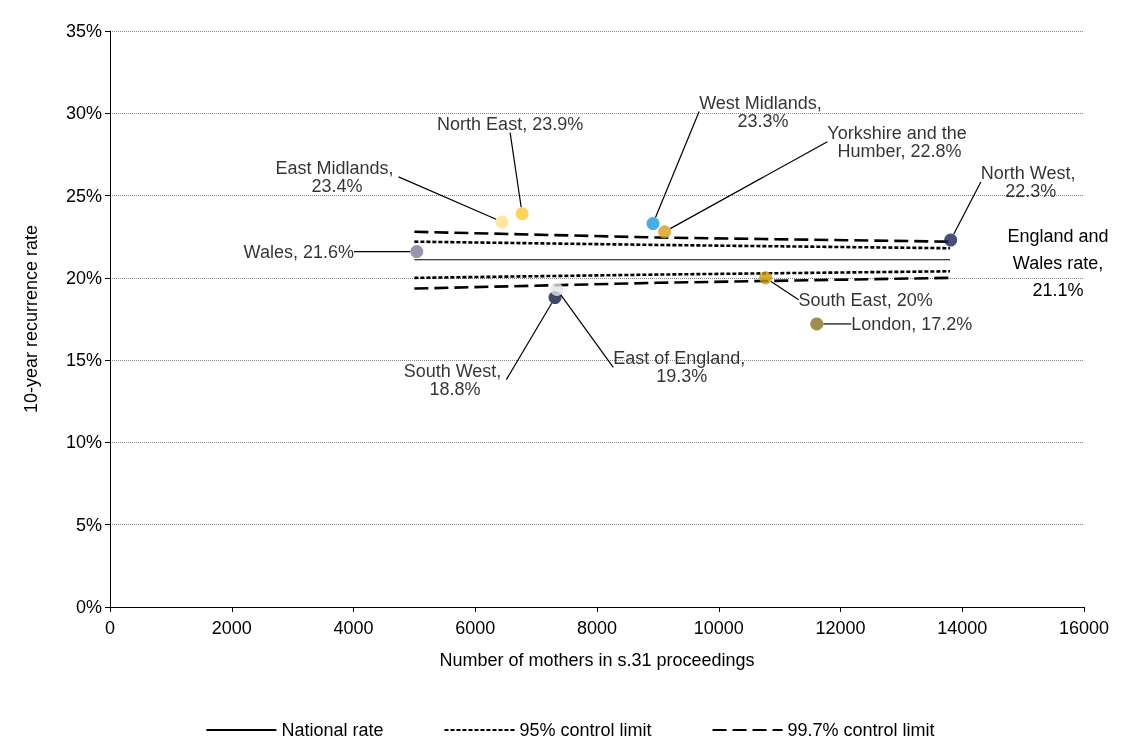 The image size is (1140, 752). I want to click on data-label: West Midlands, 23.3%, so click(763, 111).